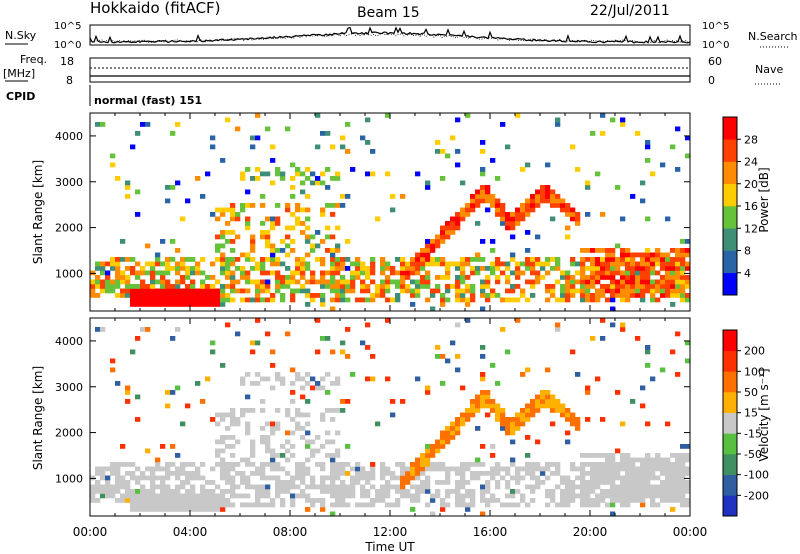 Image resolution: width=800 pixels, height=554 pixels. What do you see at coordinates (753, 454) in the screenshot?
I see `colorbar-tick-label: -50` at bounding box center [753, 454].